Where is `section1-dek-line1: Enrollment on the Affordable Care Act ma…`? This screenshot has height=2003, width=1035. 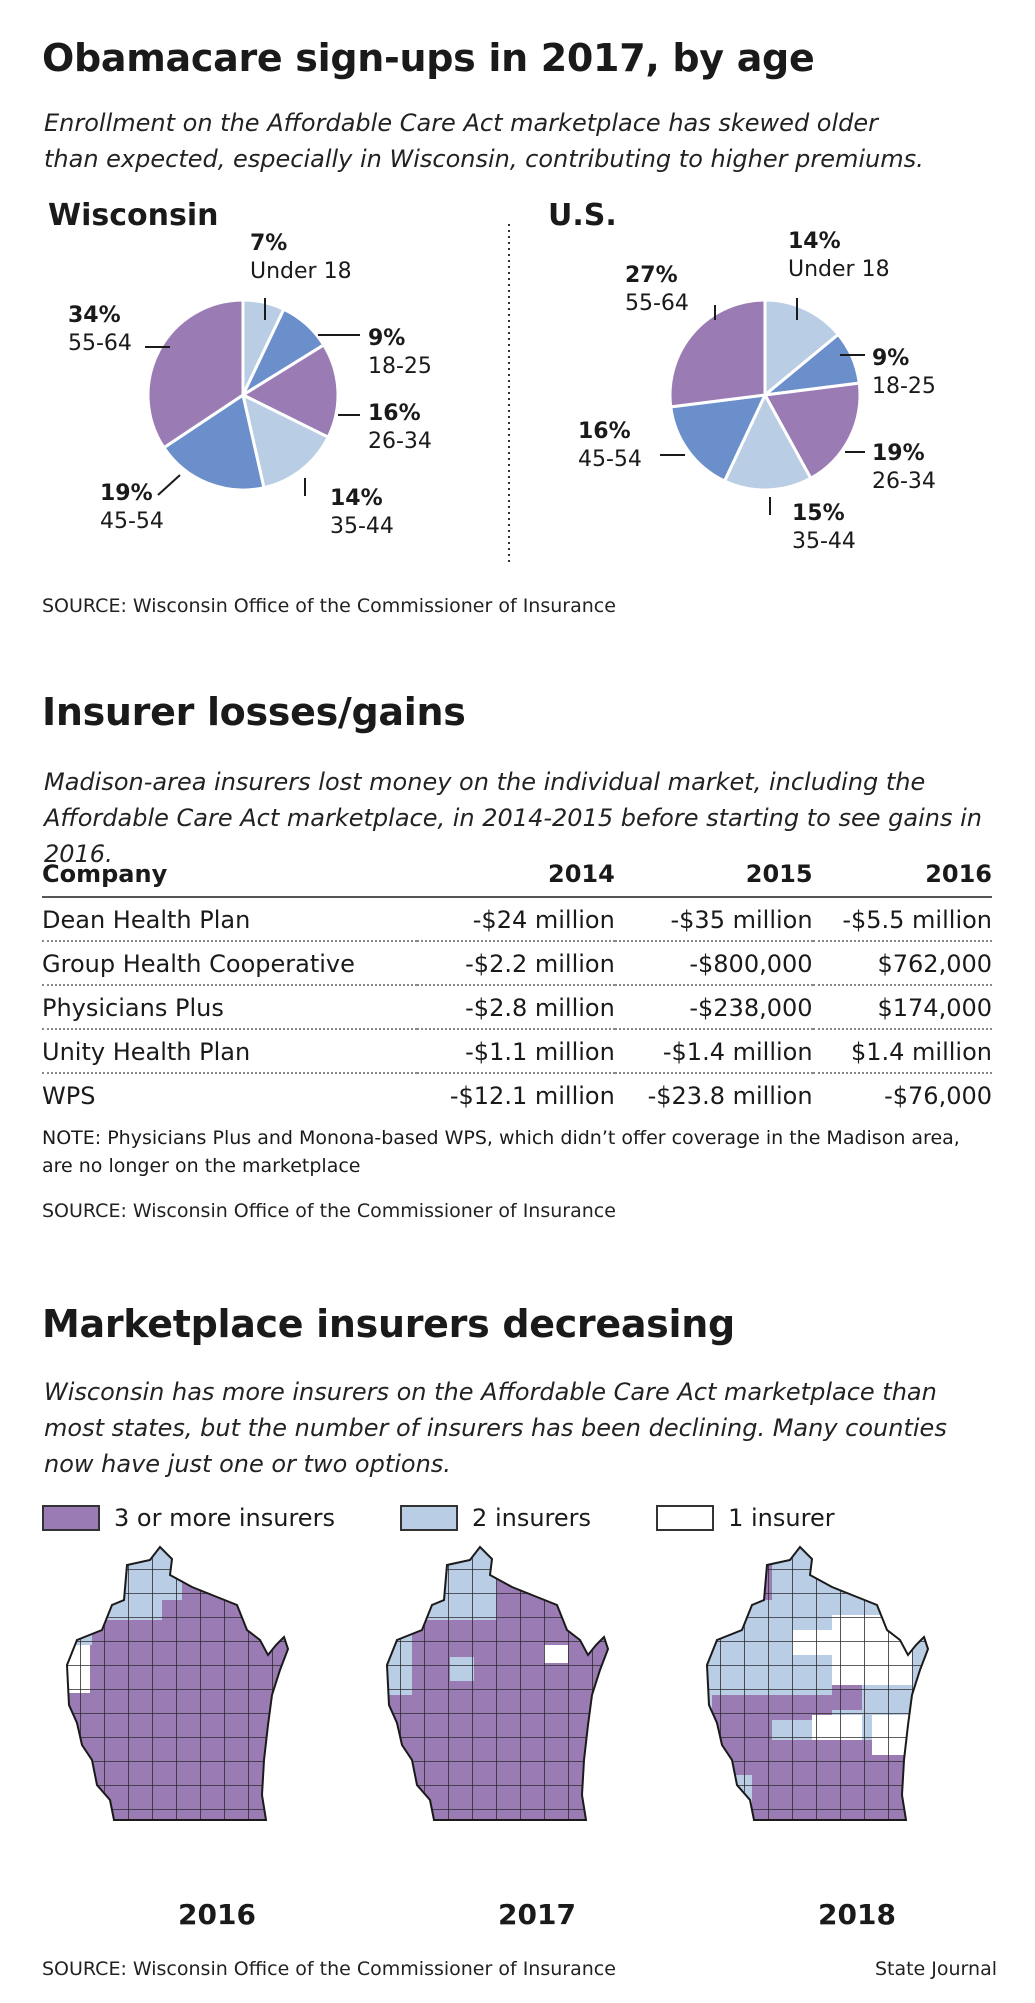
section1-dek-line1: Enrollment on the Affordable Care Act ma… is located at coordinates (461, 123).